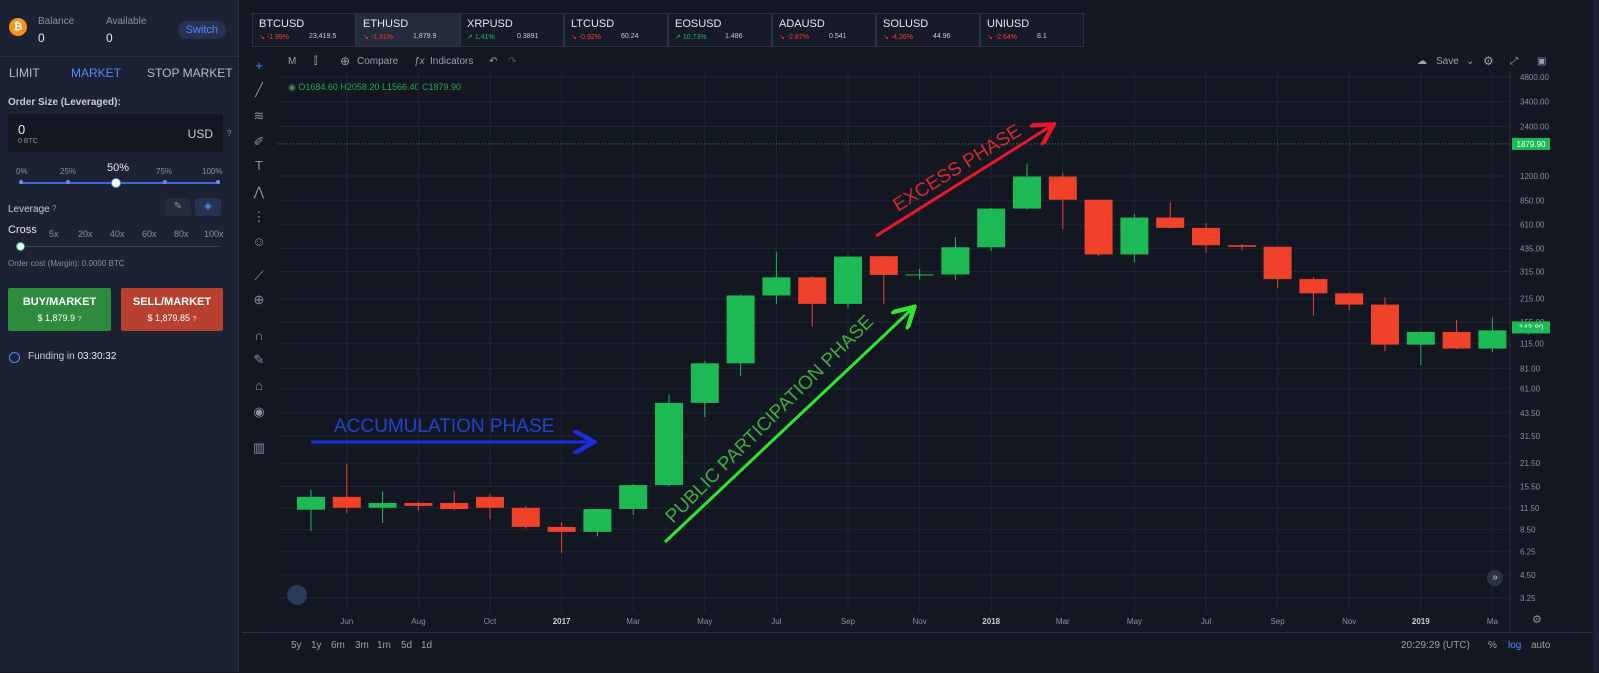 This screenshot has width=1599, height=673. I want to click on range-3m: 3m, so click(362, 645).